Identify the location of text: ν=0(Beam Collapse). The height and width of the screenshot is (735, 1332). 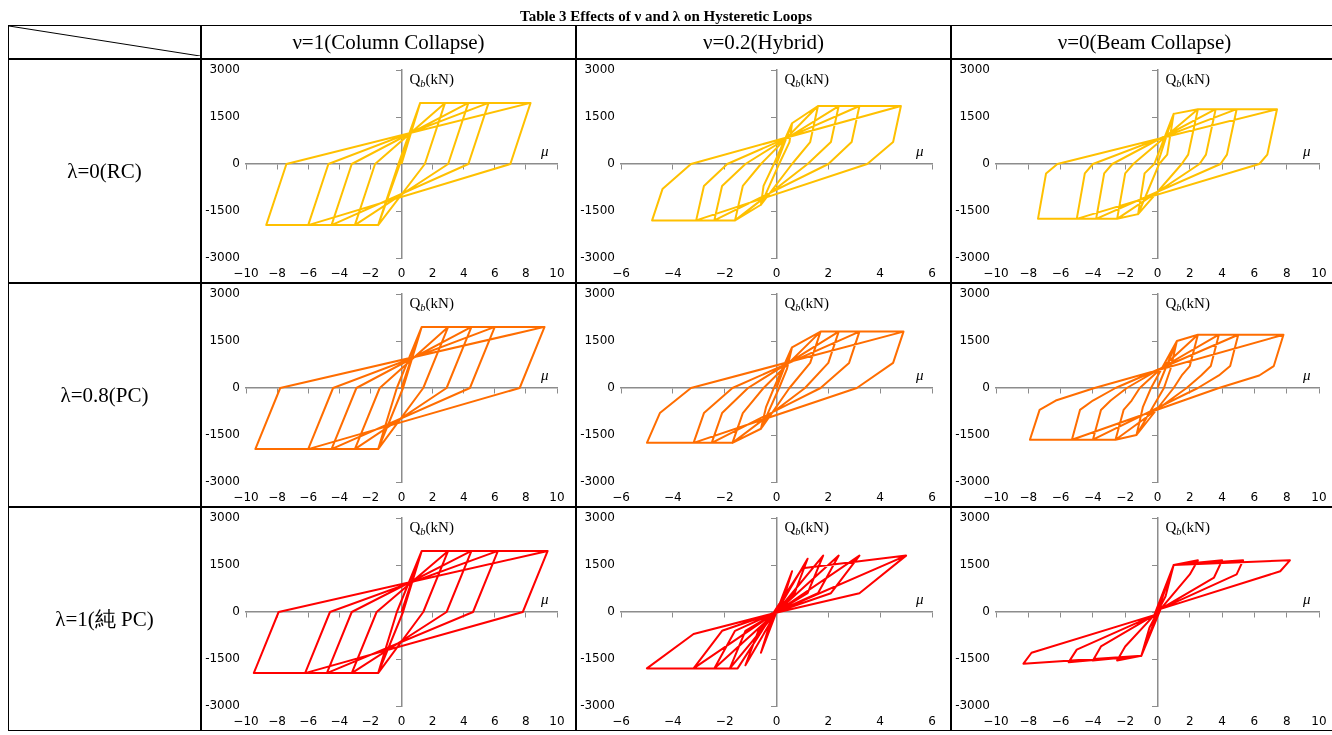
(1141, 42).